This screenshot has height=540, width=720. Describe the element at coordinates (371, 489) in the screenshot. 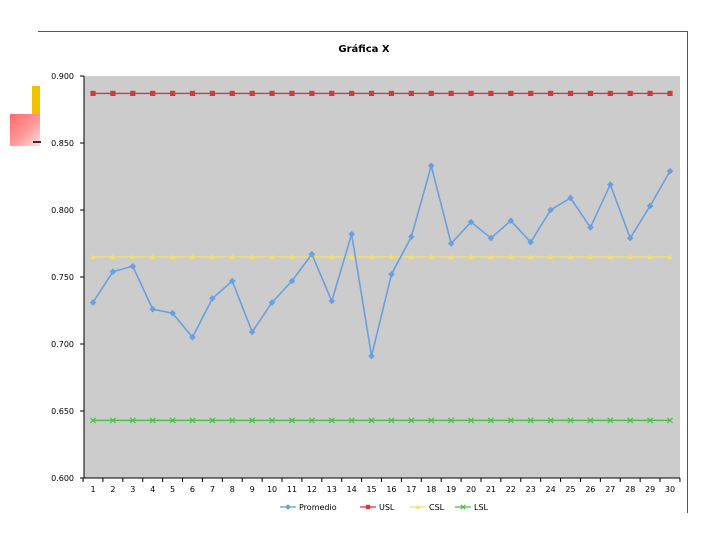

I see `x-tick-label: 15` at that location.